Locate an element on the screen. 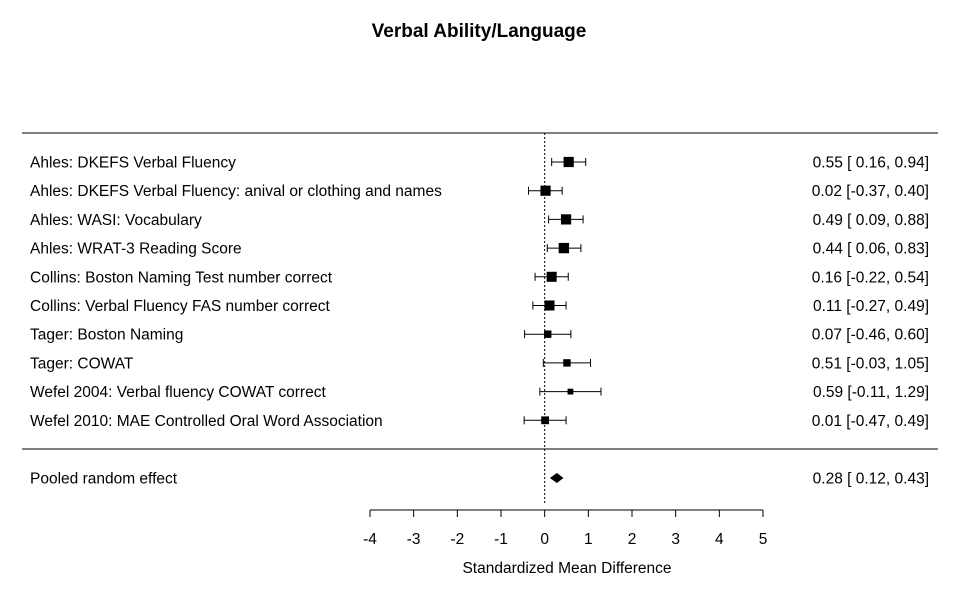 The image size is (960, 607). study-ci-text: 0.11 [-0.27, 0.49] is located at coordinates (871, 306).